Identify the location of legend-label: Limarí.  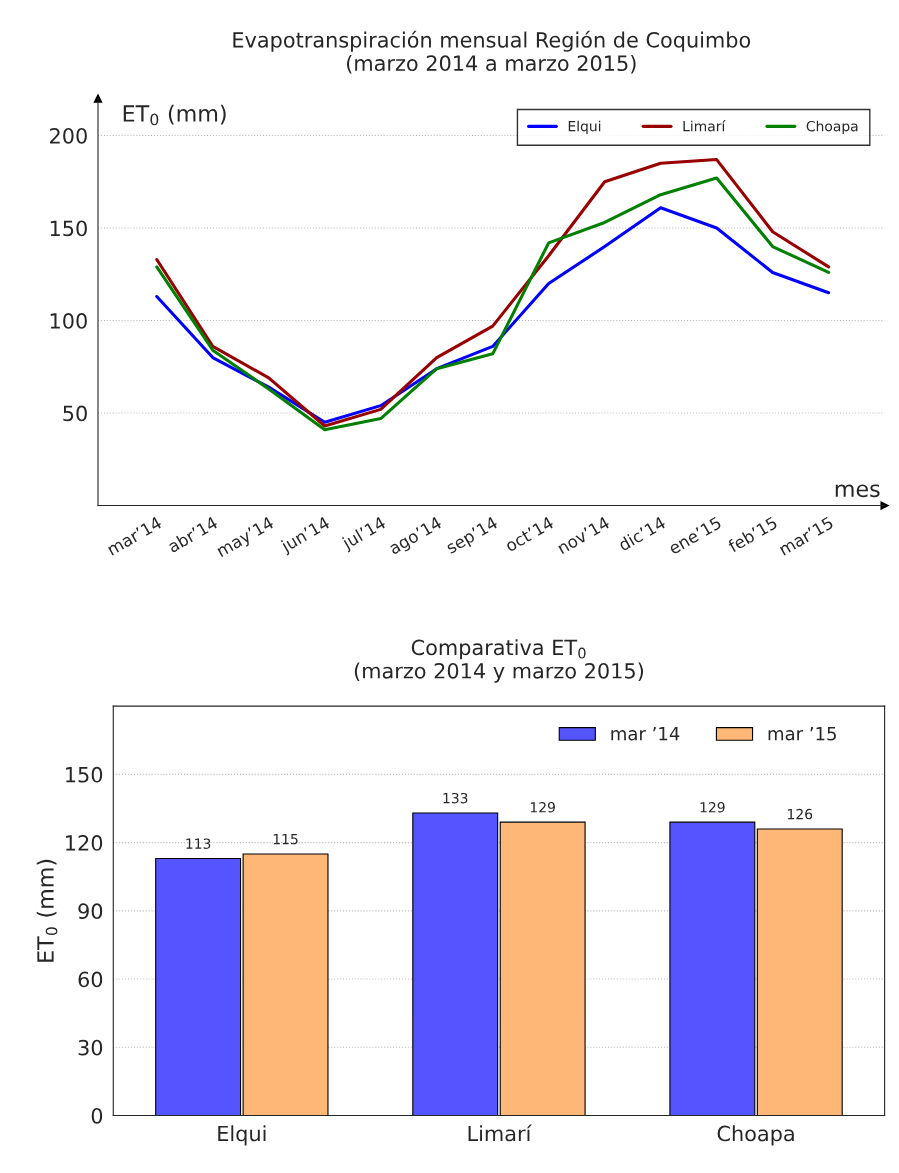
(704, 126).